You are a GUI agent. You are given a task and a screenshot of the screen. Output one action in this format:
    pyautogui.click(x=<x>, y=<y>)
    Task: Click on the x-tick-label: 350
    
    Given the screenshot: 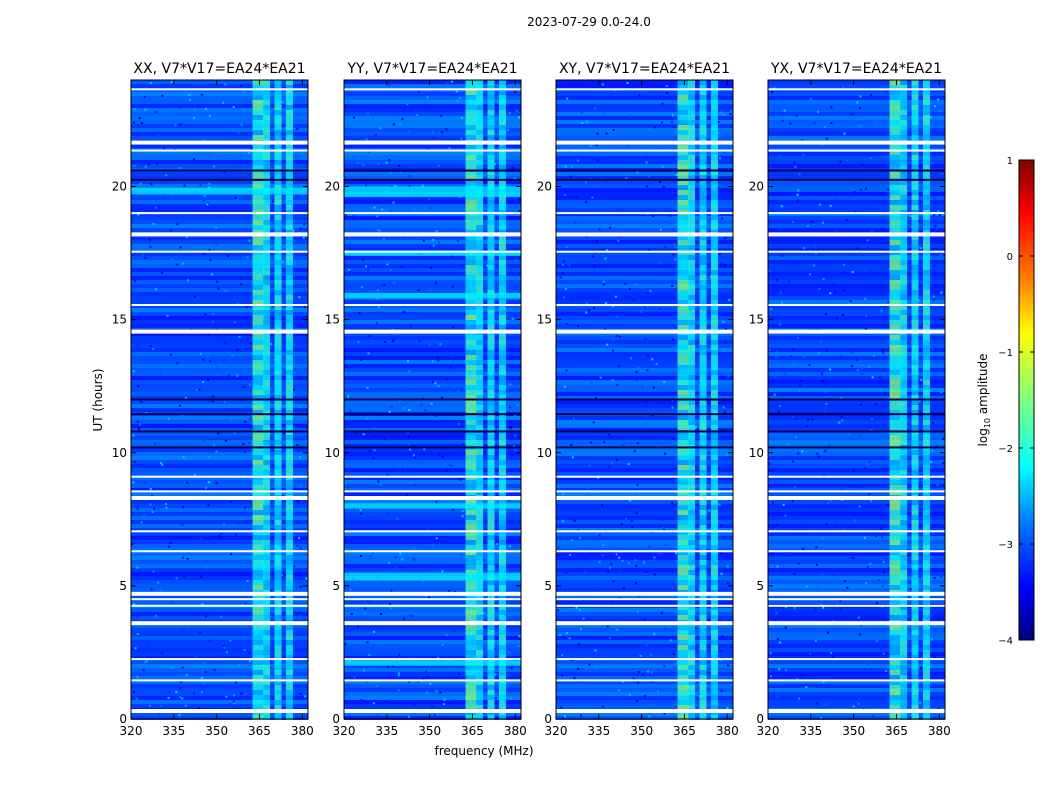 What is the action you would take?
    pyautogui.click(x=853, y=731)
    